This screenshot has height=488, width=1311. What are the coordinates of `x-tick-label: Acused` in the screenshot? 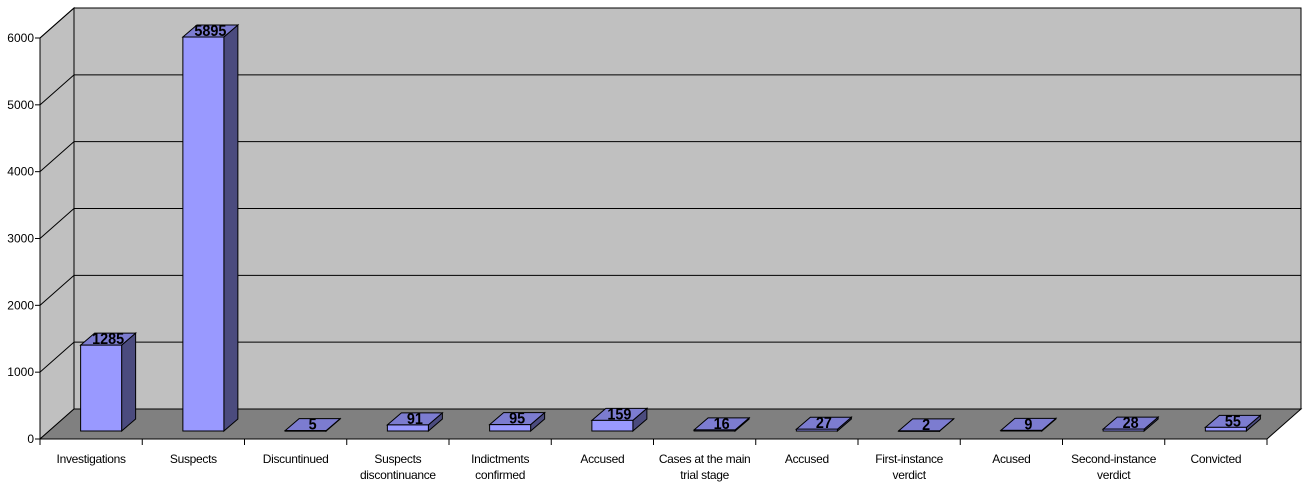 It's located at (1011, 459).